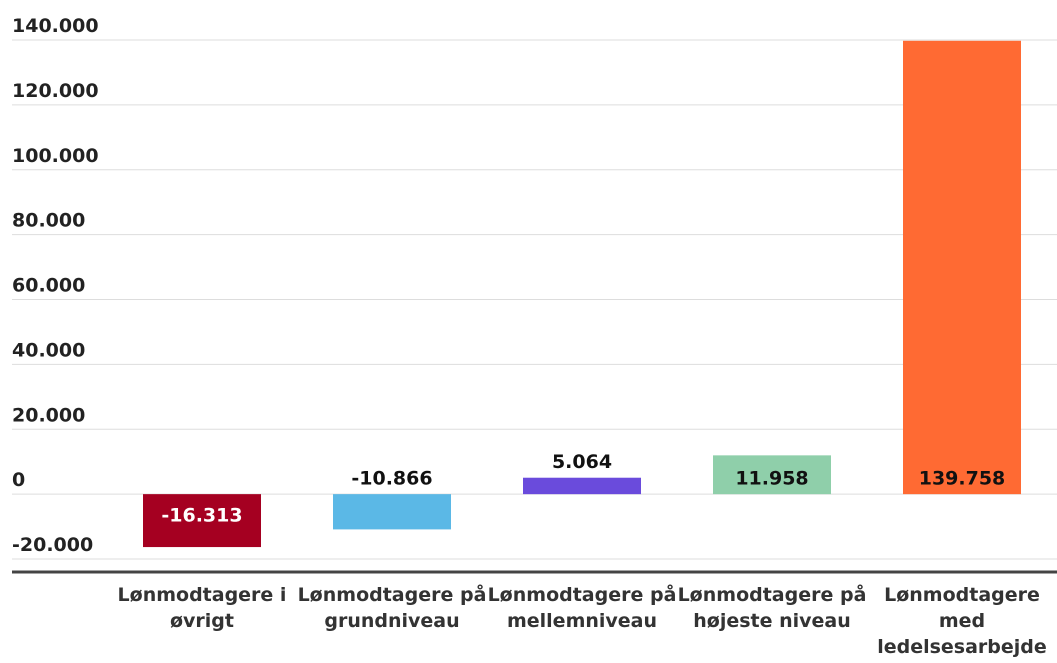  Describe the element at coordinates (55, 156) in the screenshot. I see `y-tick-label: 100.000` at that location.